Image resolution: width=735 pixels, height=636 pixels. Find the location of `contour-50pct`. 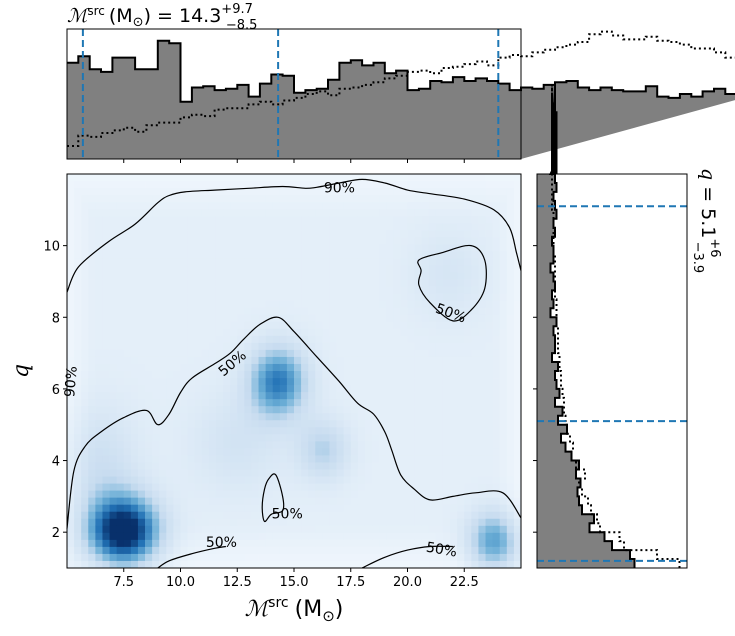

contour-50pct is located at coordinates (273, 498).